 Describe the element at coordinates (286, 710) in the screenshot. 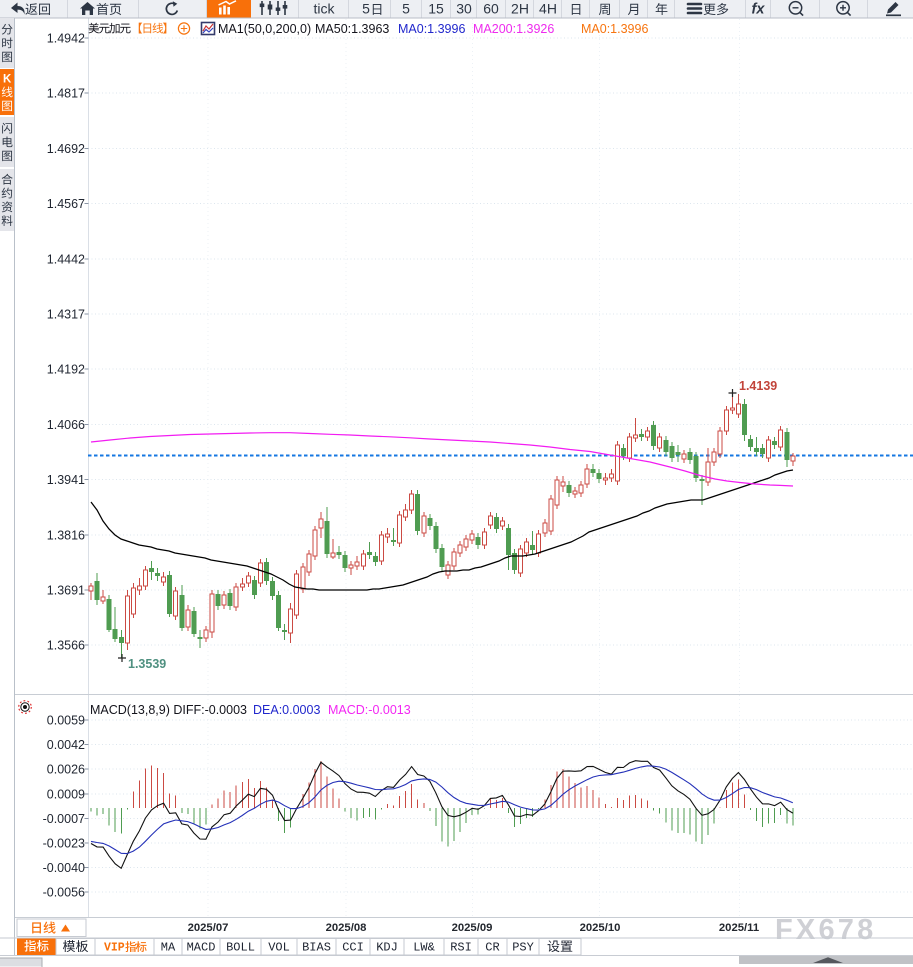

I see `svg-text: DEA:0.0003` at that location.